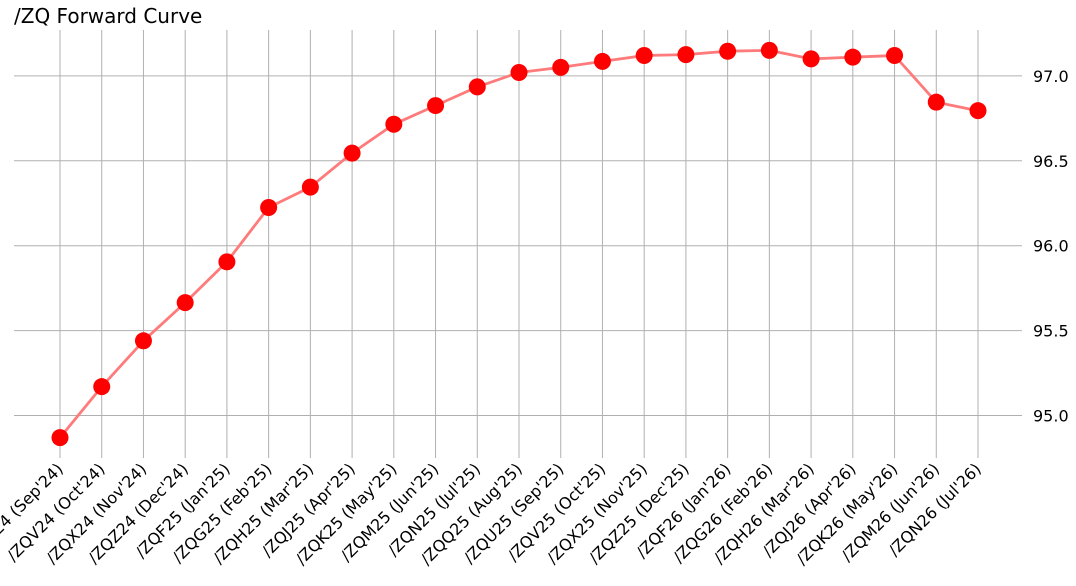 The width and height of the screenshot is (1076, 586). I want to click on y-tick-label: 95.5, so click(1051, 331).